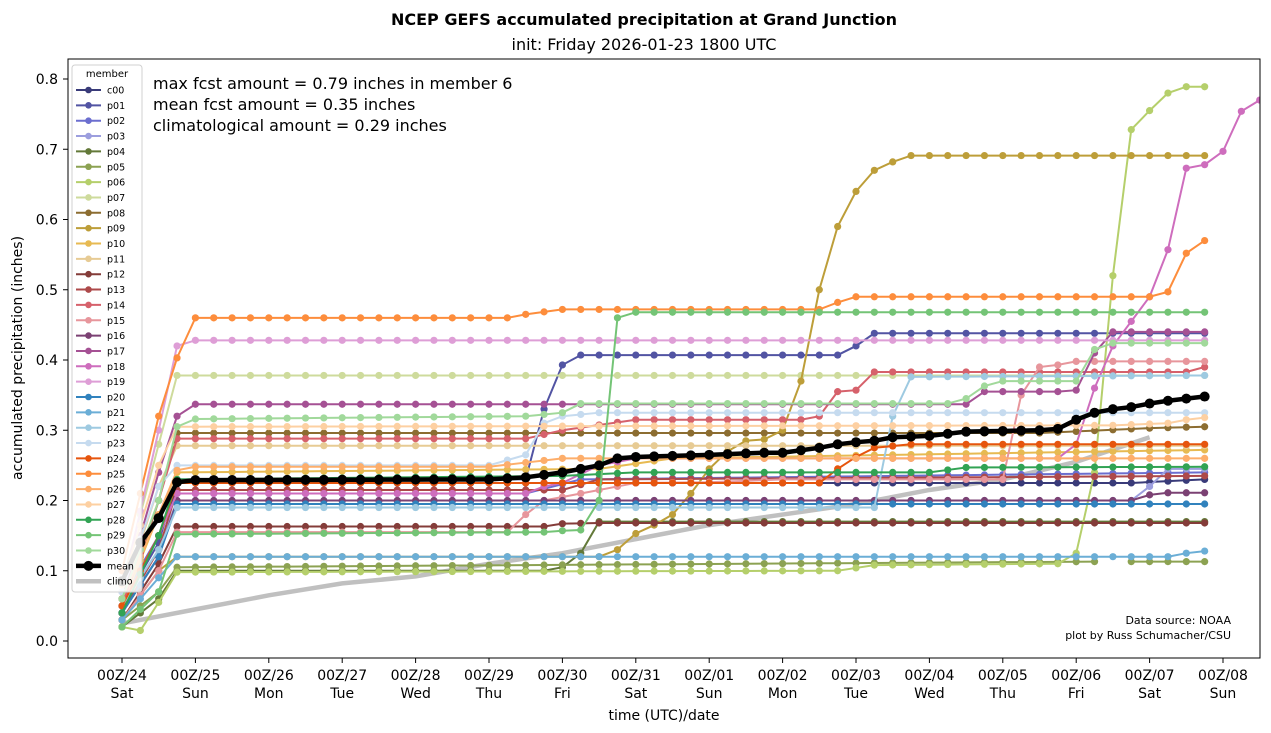 The width and height of the screenshot is (1271, 733). I want to click on y-axis-label: accumulated precipitation (inches), so click(18, 358).